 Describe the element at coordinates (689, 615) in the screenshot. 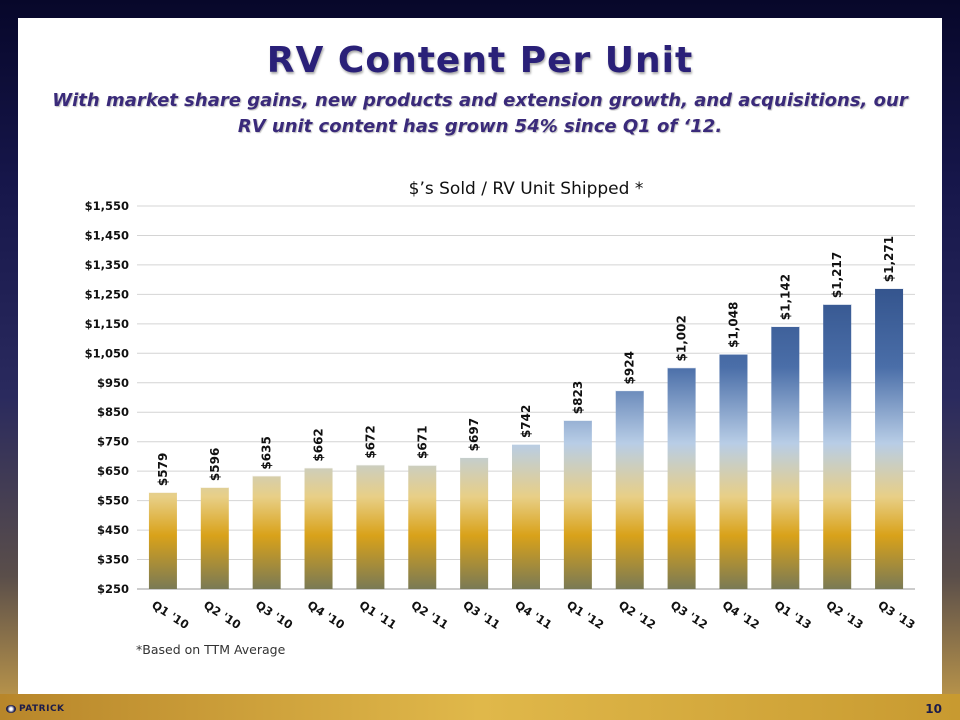

I see `x-tick-label: Q3 '12` at that location.